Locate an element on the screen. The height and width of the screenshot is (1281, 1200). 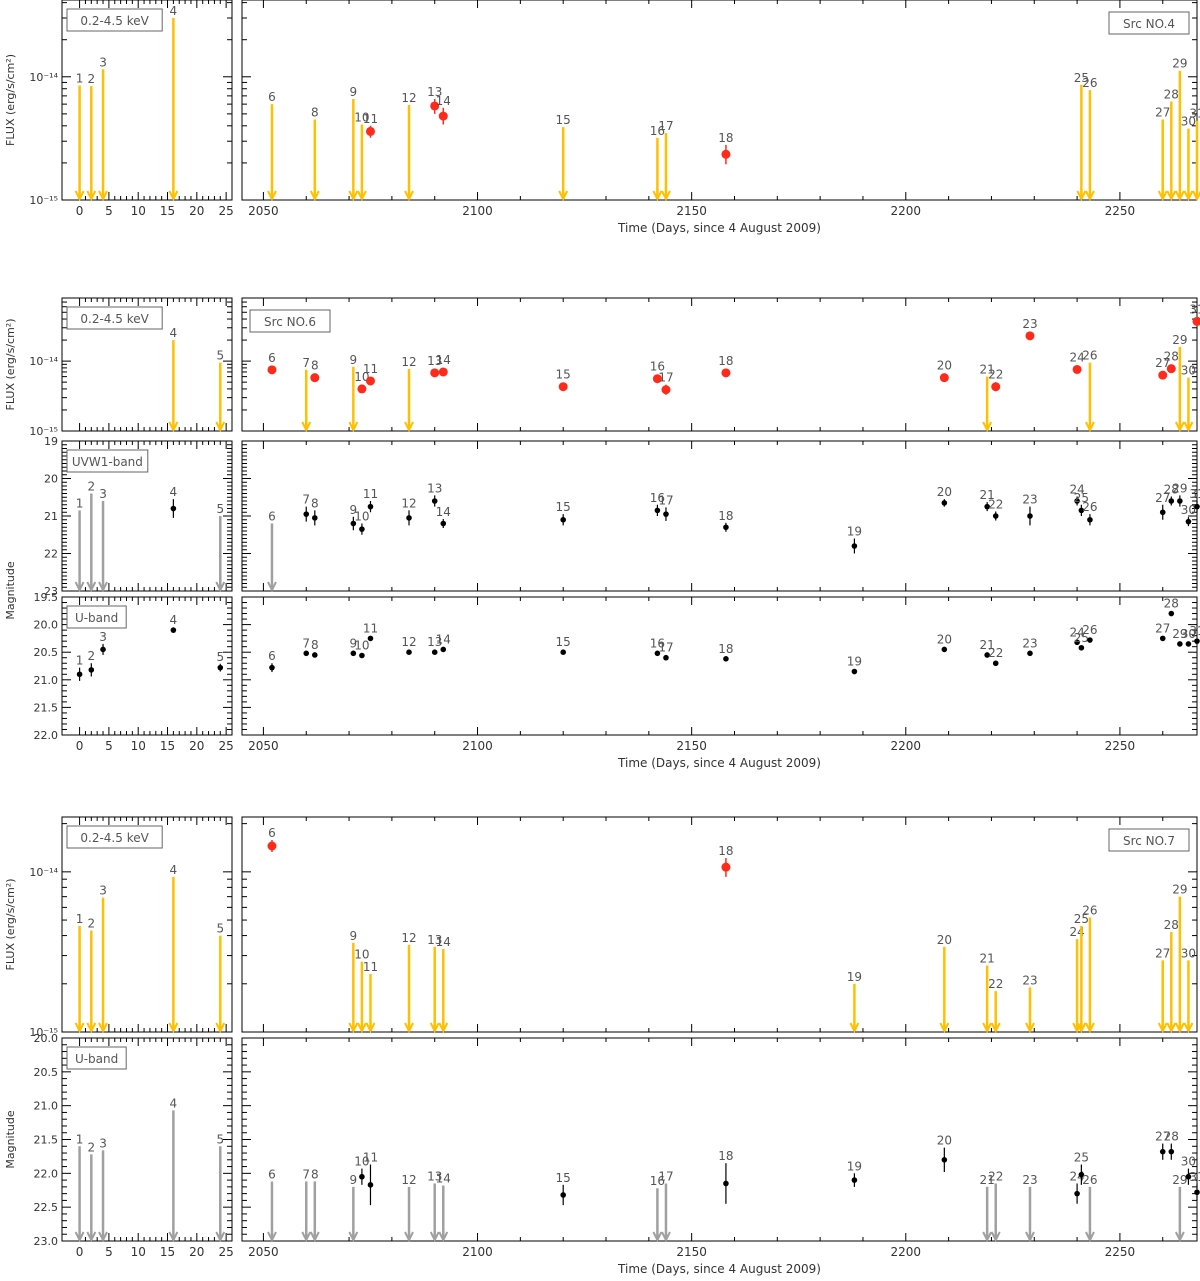
y-tick-label: 20 is located at coordinates (51, 479).